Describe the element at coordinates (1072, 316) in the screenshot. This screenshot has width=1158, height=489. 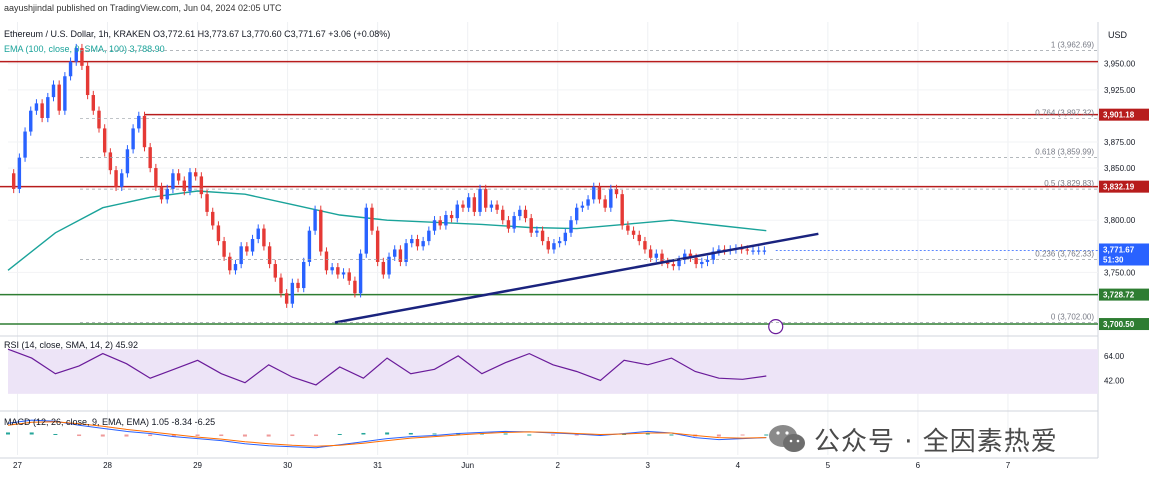
I see `fib-label: 0 (3,702.00)` at that location.